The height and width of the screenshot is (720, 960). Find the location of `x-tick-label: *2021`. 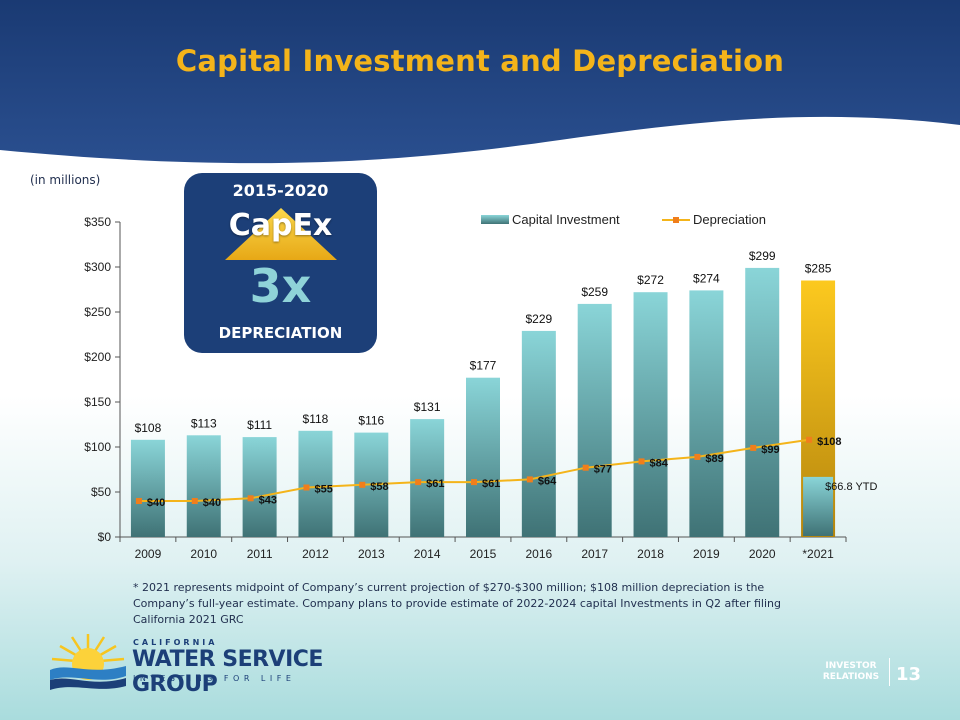

x-tick-label: *2021 is located at coordinates (818, 554).